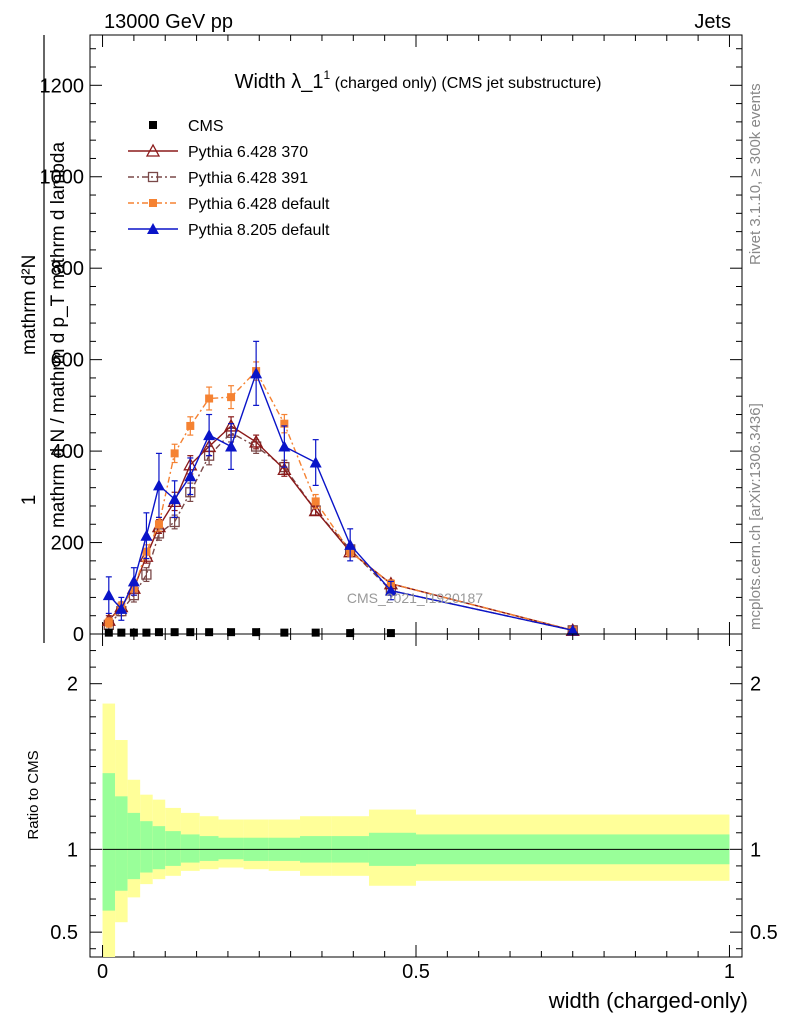  I want to click on data-point-p391, so click(146, 574).